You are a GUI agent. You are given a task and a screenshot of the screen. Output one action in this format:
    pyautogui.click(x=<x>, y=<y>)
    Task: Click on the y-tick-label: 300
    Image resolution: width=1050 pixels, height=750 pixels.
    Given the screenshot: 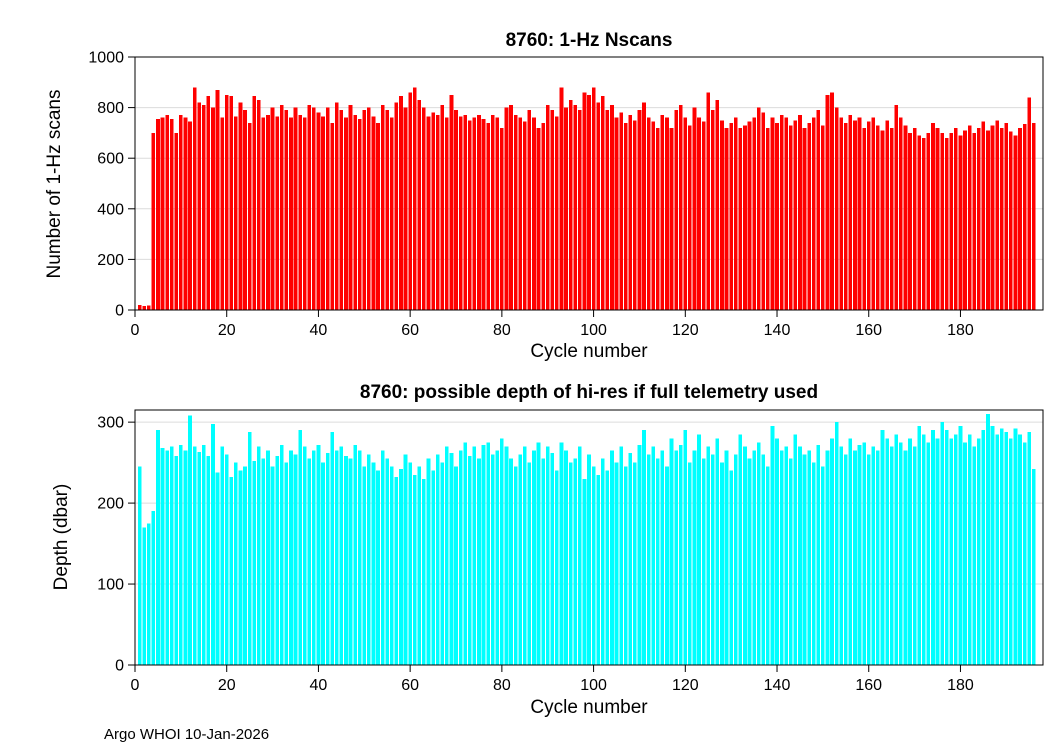 What is the action you would take?
    pyautogui.click(x=110, y=423)
    